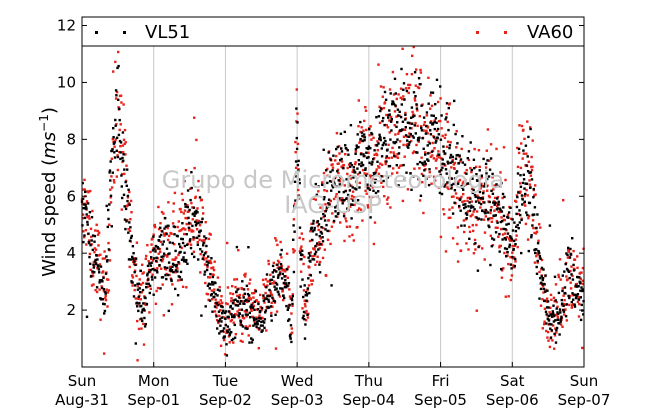  What do you see at coordinates (584, 400) in the screenshot?
I see `x-tick-date-7: Sep-07` at bounding box center [584, 400].